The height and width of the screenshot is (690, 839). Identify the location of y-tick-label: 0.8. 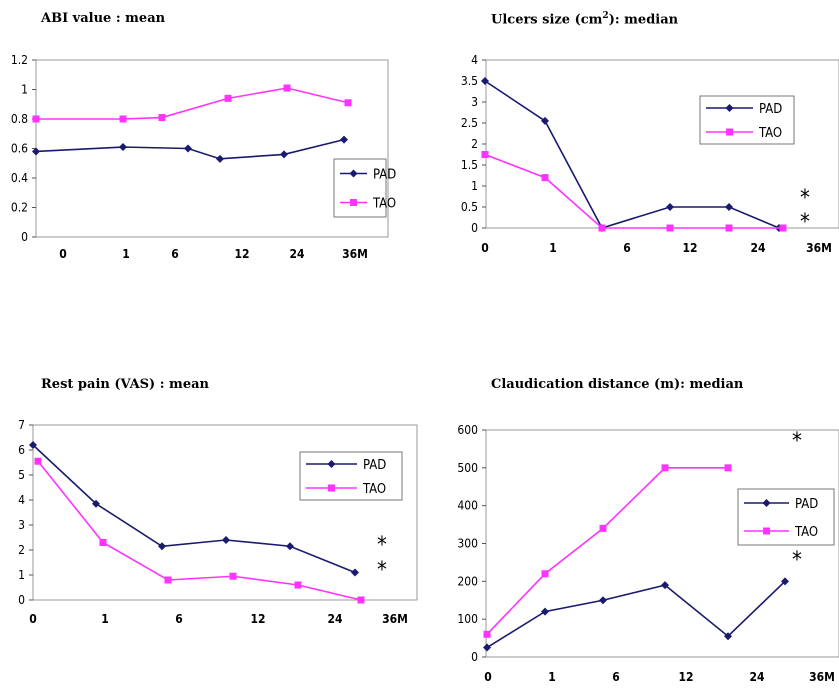
(19, 119).